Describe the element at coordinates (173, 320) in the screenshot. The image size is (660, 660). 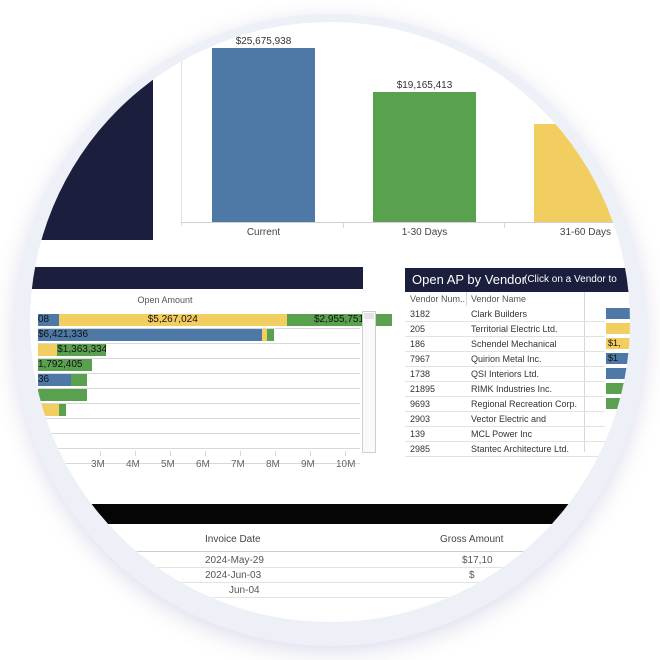
I see `open-amount-segment-yellow: $5,267,024` at that location.